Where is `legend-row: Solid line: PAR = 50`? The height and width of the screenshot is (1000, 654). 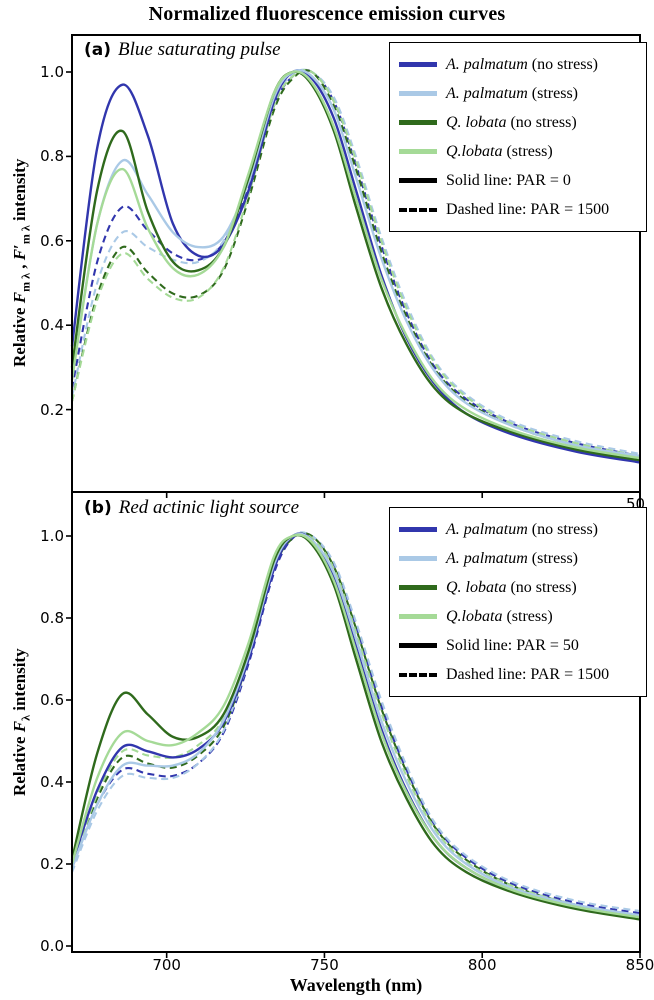 legend-row: Solid line: PAR = 50 is located at coordinates (518, 645).